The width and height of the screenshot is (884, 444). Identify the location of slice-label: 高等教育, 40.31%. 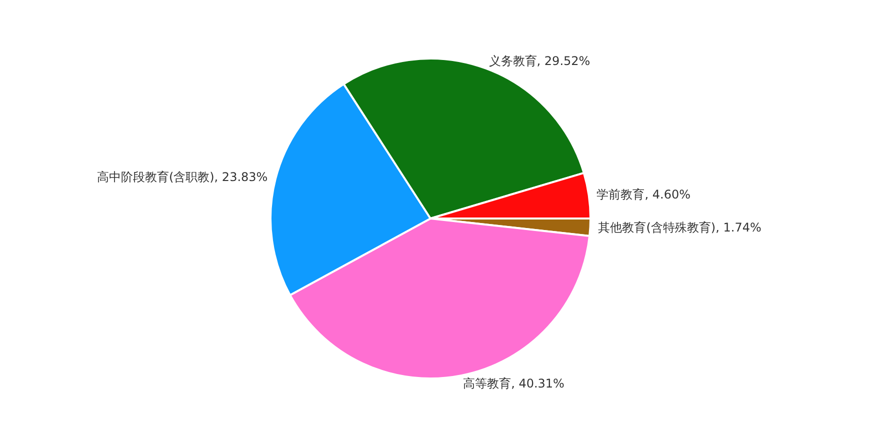
(513, 383).